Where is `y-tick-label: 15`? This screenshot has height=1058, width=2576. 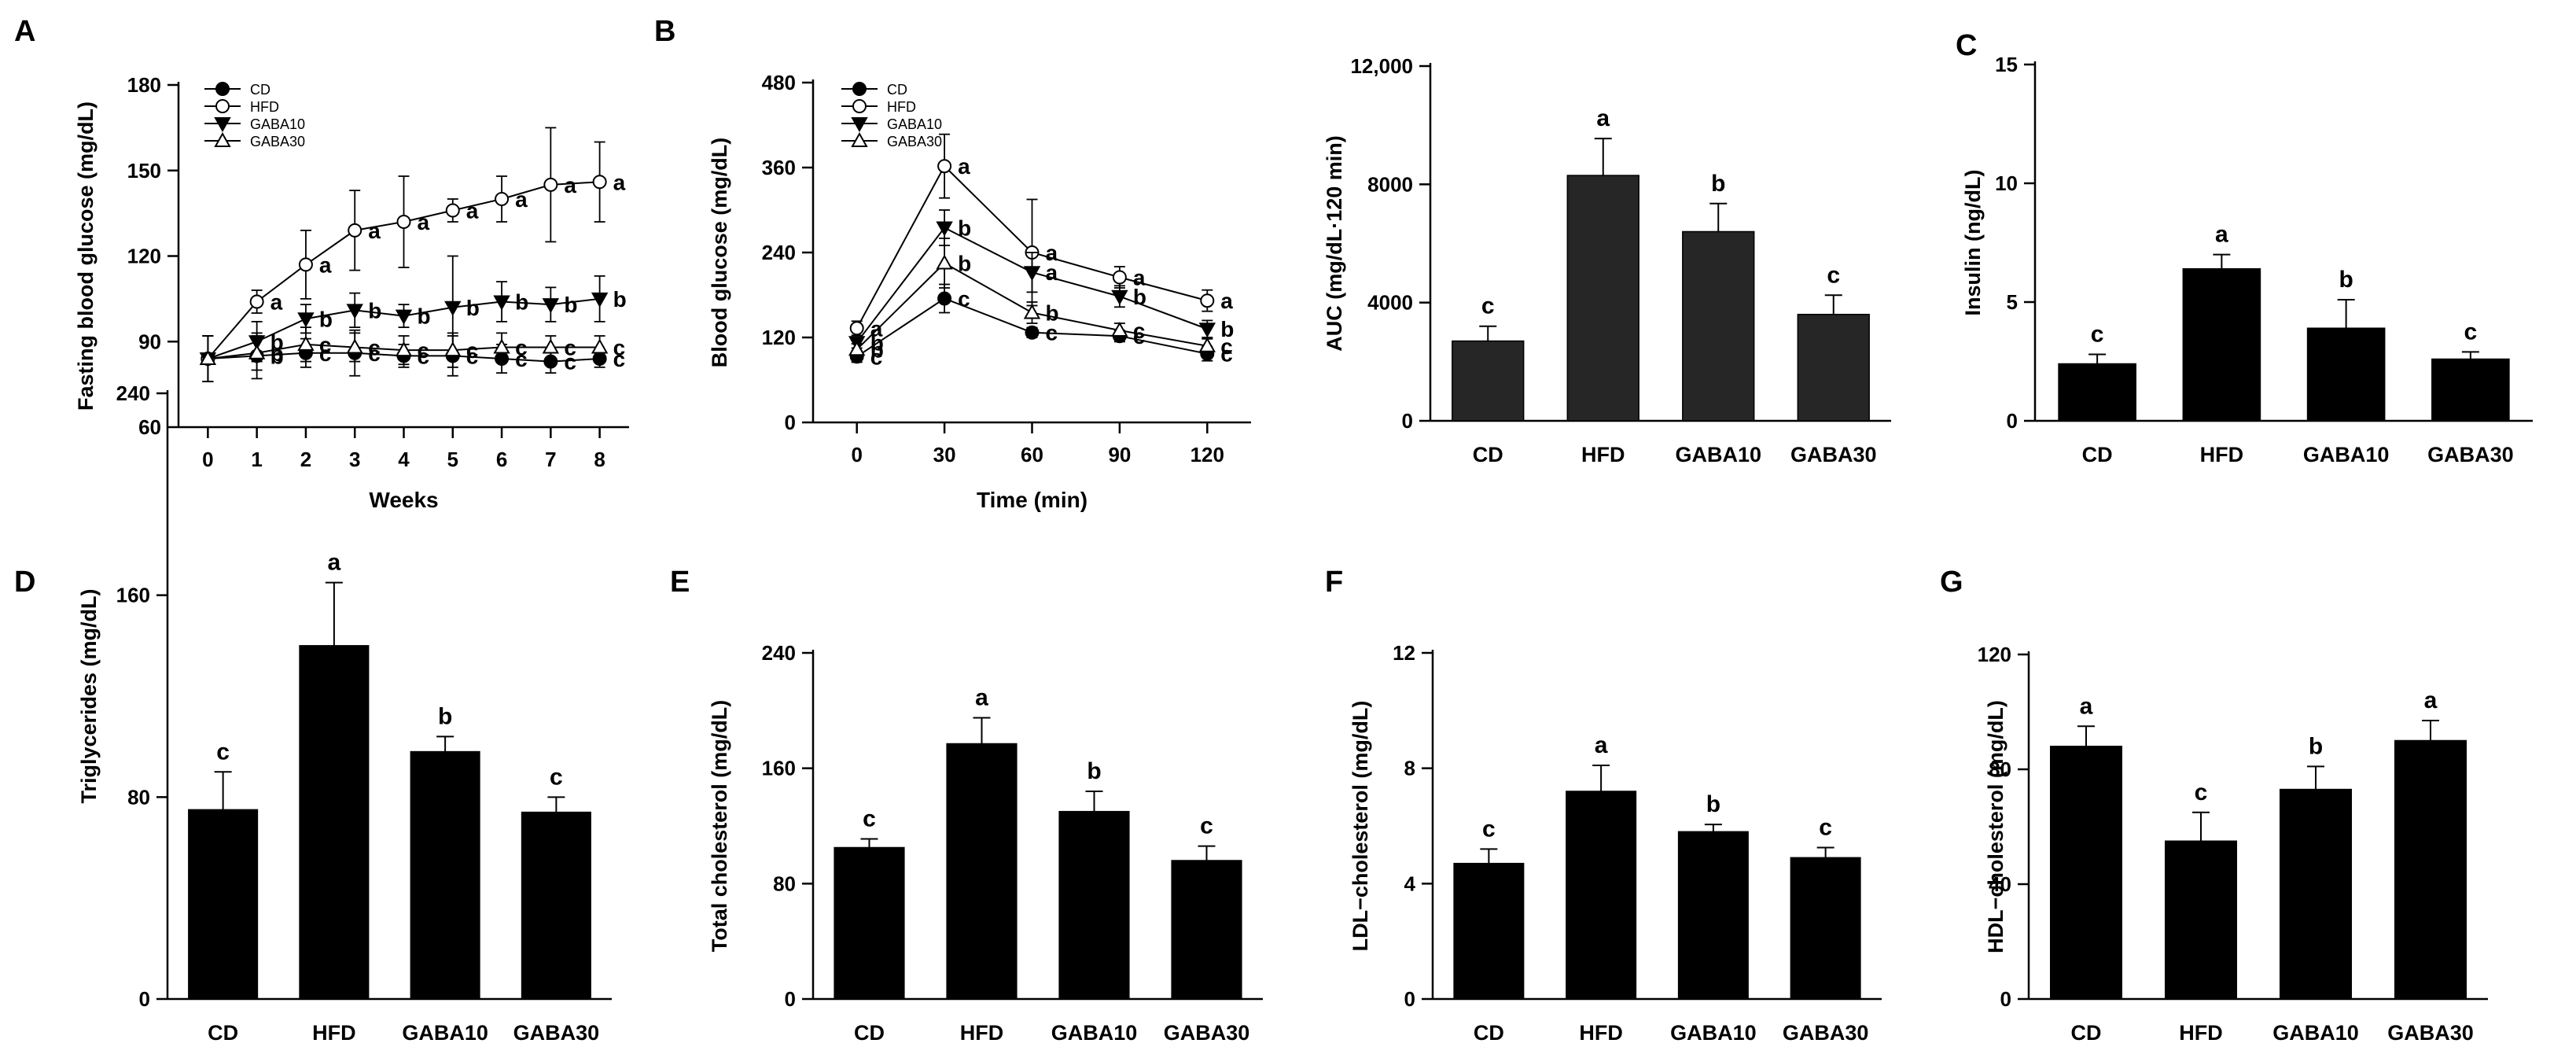
y-tick-label: 15 is located at coordinates (2006, 65).